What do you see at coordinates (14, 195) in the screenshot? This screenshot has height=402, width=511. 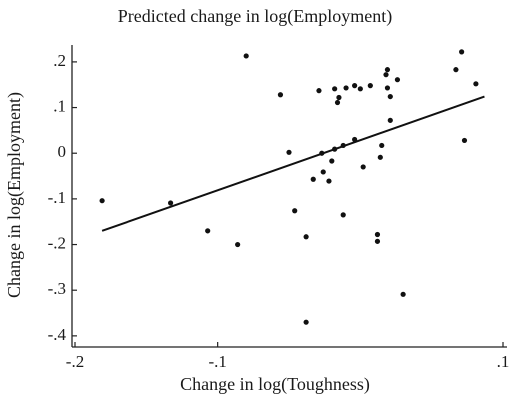 I see `y-axis-title: Change in log(Employment)` at bounding box center [14, 195].